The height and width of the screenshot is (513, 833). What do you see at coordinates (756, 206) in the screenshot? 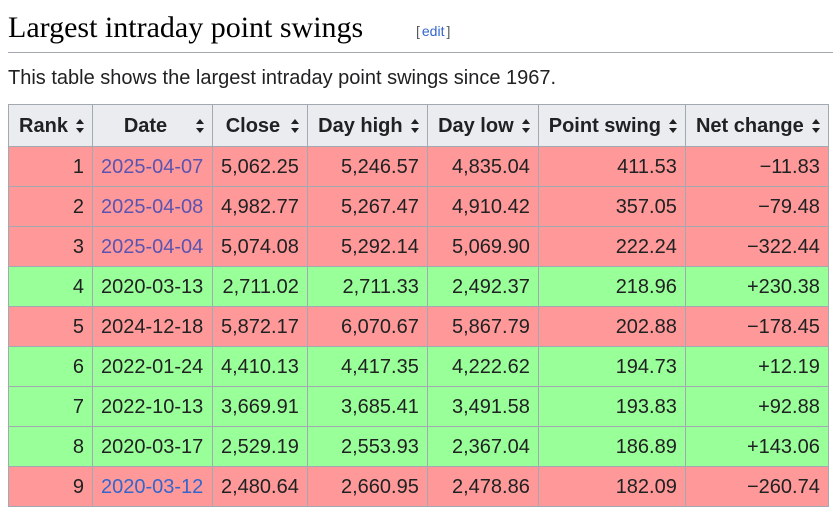
I see `net-change-cell: −79.48` at bounding box center [756, 206].